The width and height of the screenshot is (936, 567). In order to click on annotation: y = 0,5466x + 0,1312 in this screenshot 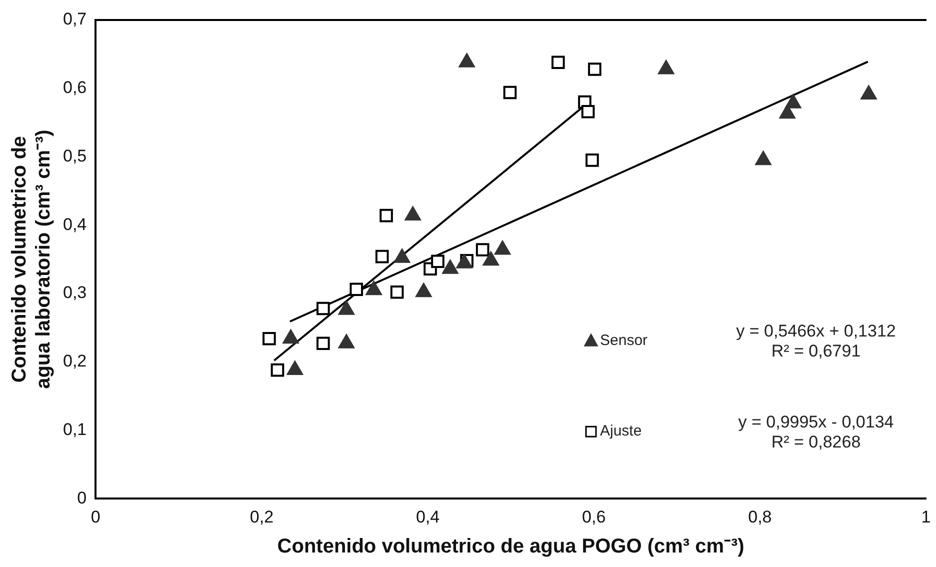, I will do `click(816, 330)`.